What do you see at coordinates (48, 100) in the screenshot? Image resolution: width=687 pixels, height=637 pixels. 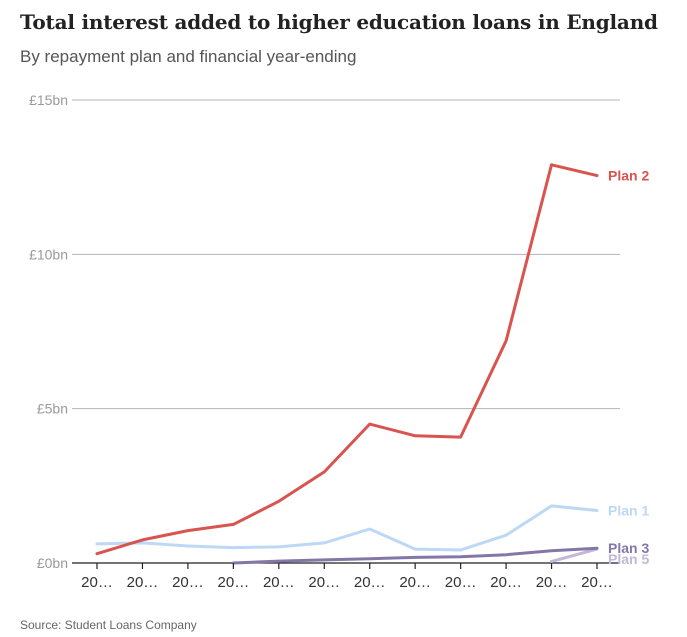 I see `y-tick-label: £15bn` at bounding box center [48, 100].